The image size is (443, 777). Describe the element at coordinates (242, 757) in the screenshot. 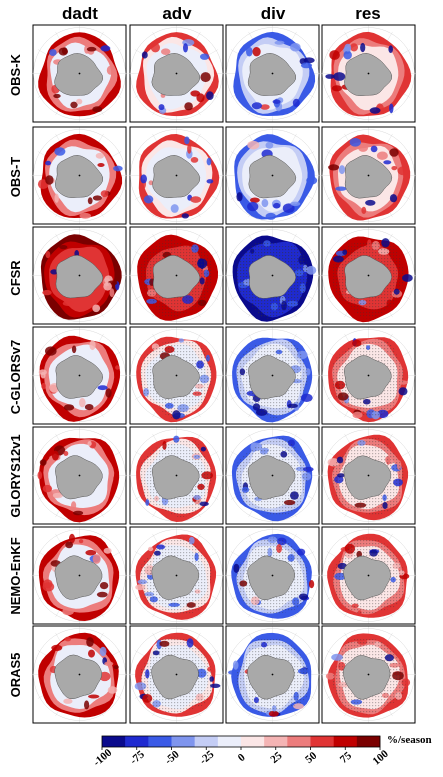

I see `colorbar-tick-label: 0` at that location.